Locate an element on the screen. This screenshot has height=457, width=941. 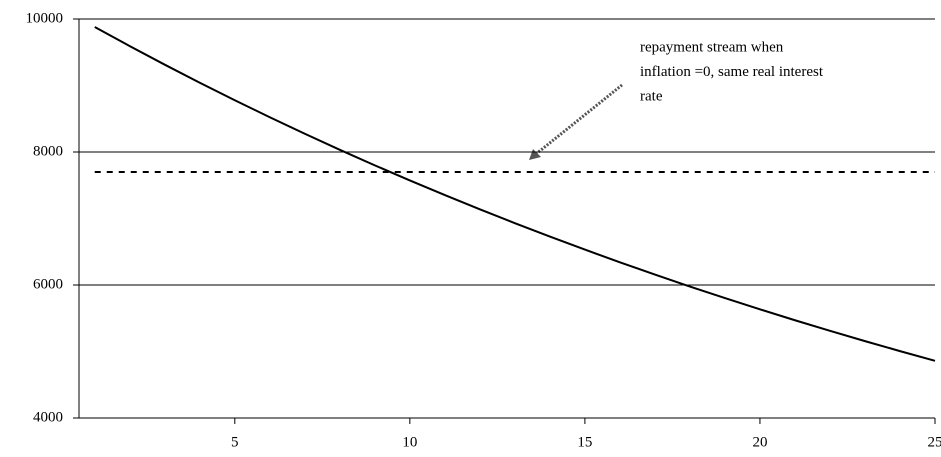
y-tick-label: 4000 is located at coordinates (48, 417).